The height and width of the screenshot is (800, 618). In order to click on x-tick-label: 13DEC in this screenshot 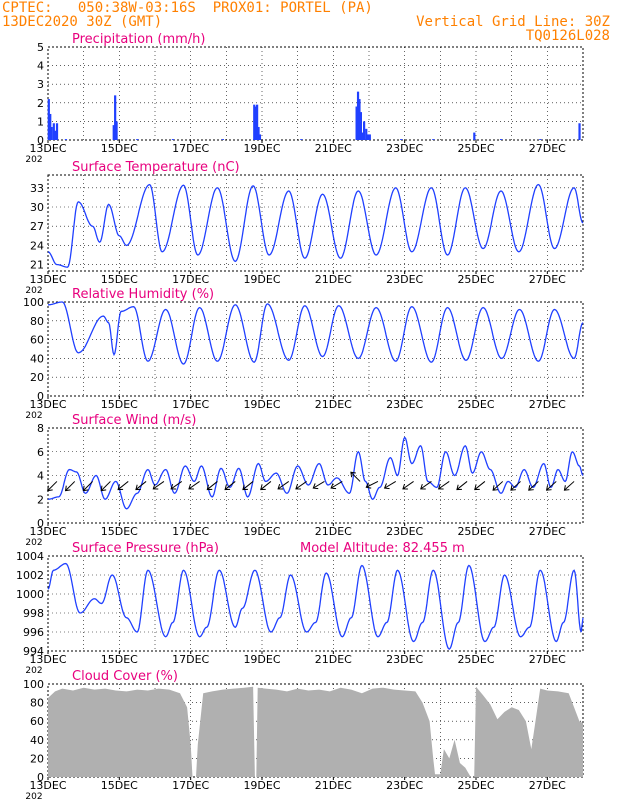, I will do `click(47, 279)`.